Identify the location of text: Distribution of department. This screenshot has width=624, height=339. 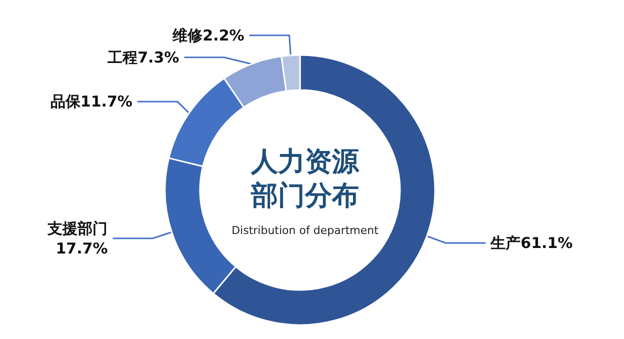
(306, 230).